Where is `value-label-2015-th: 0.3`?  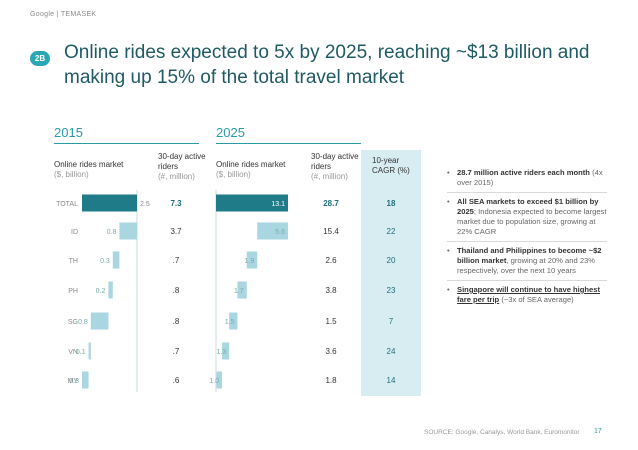 value-label-2015-th: 0.3 is located at coordinates (105, 261).